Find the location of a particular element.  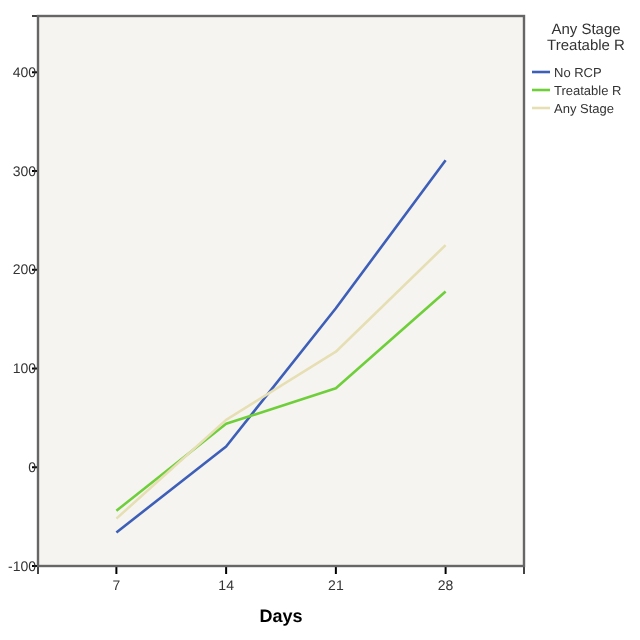

x-axis-title: Days is located at coordinates (281, 616).